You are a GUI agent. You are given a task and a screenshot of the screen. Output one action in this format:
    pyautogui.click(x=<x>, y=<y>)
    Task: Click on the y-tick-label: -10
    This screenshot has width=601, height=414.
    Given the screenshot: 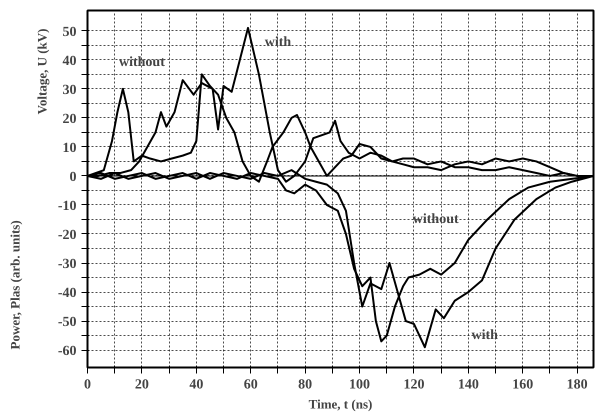 What is the action you would take?
    pyautogui.click(x=67, y=206)
    